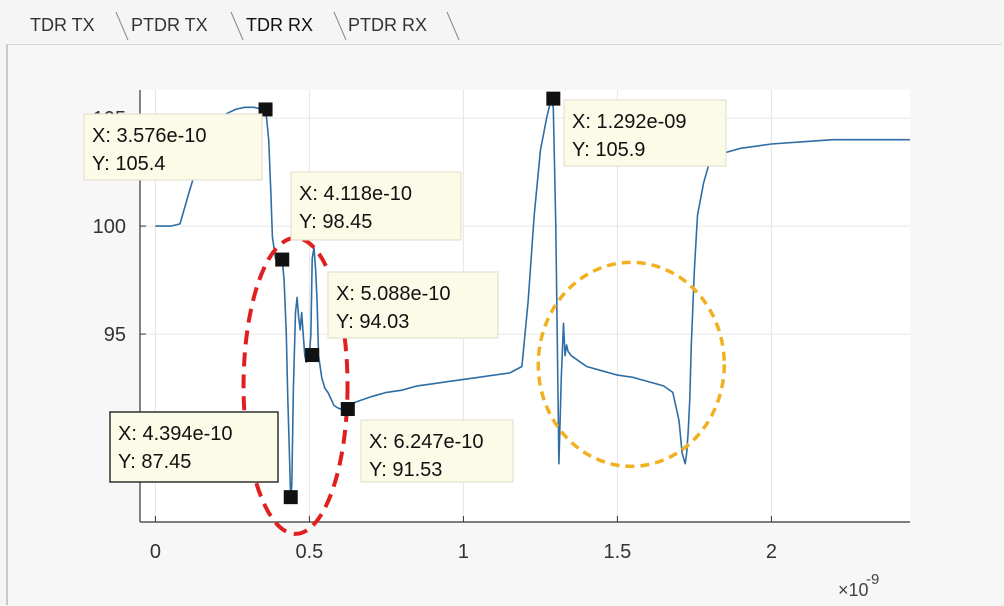  What do you see at coordinates (154, 462) in the screenshot?
I see `datatip-y-label: Y: 87.45` at bounding box center [154, 462].